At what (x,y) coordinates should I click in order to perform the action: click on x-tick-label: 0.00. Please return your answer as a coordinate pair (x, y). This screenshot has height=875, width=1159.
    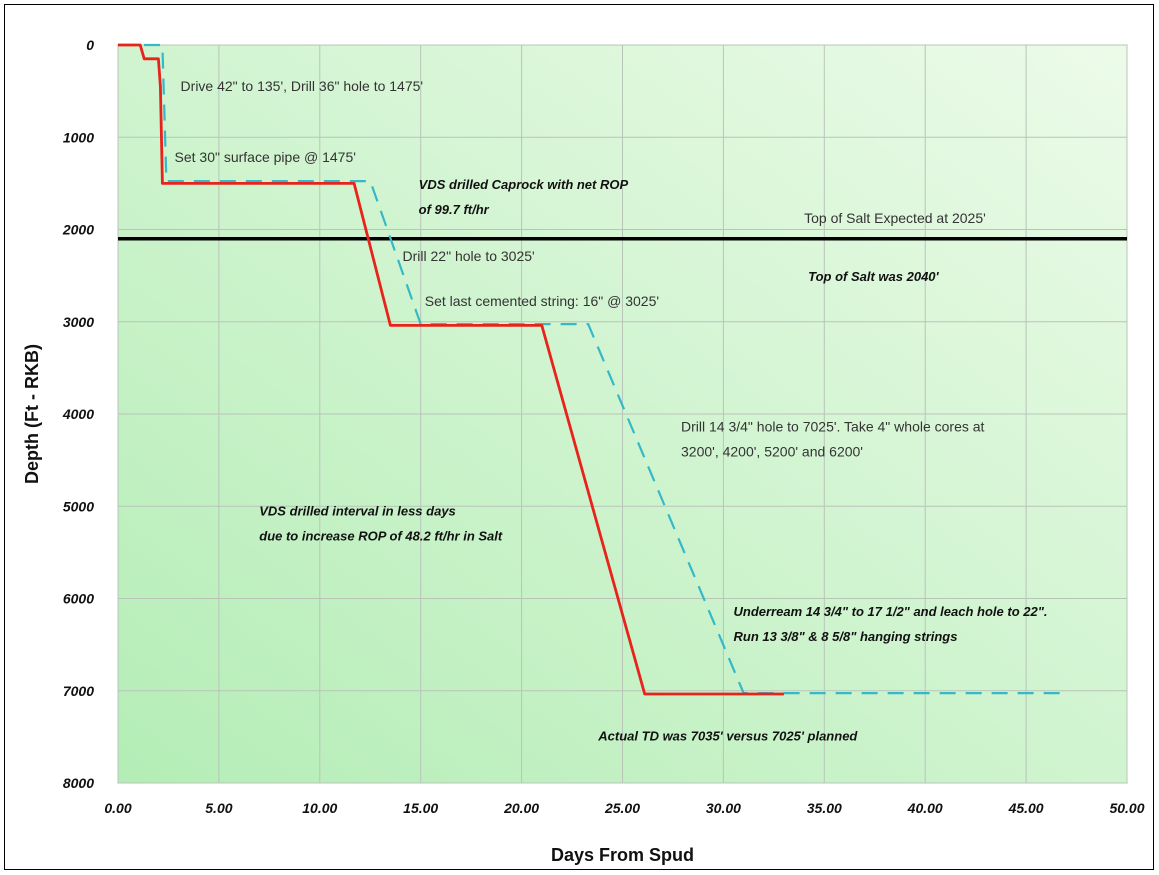
    Looking at the image, I should click on (117, 808).